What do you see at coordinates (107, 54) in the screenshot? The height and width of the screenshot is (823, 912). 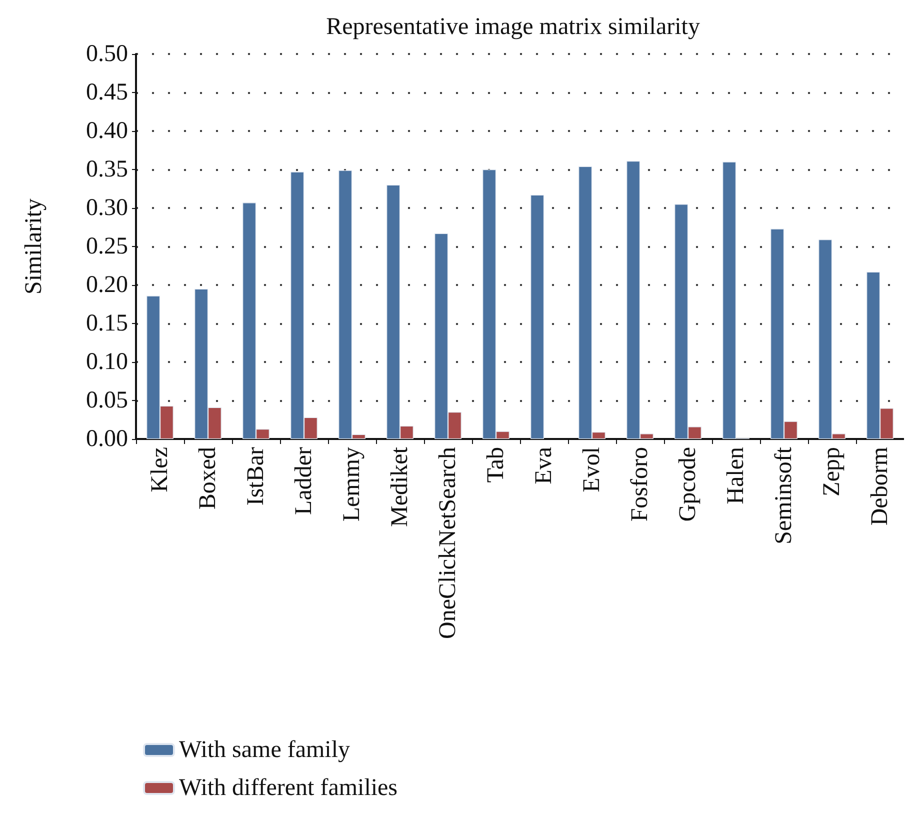 I see `y-tick-label: 0.50` at bounding box center [107, 54].